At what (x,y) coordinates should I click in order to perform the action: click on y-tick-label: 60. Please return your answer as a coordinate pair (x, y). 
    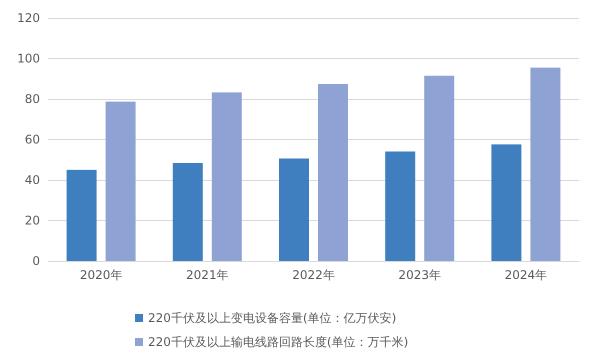
    Looking at the image, I should click on (32, 139).